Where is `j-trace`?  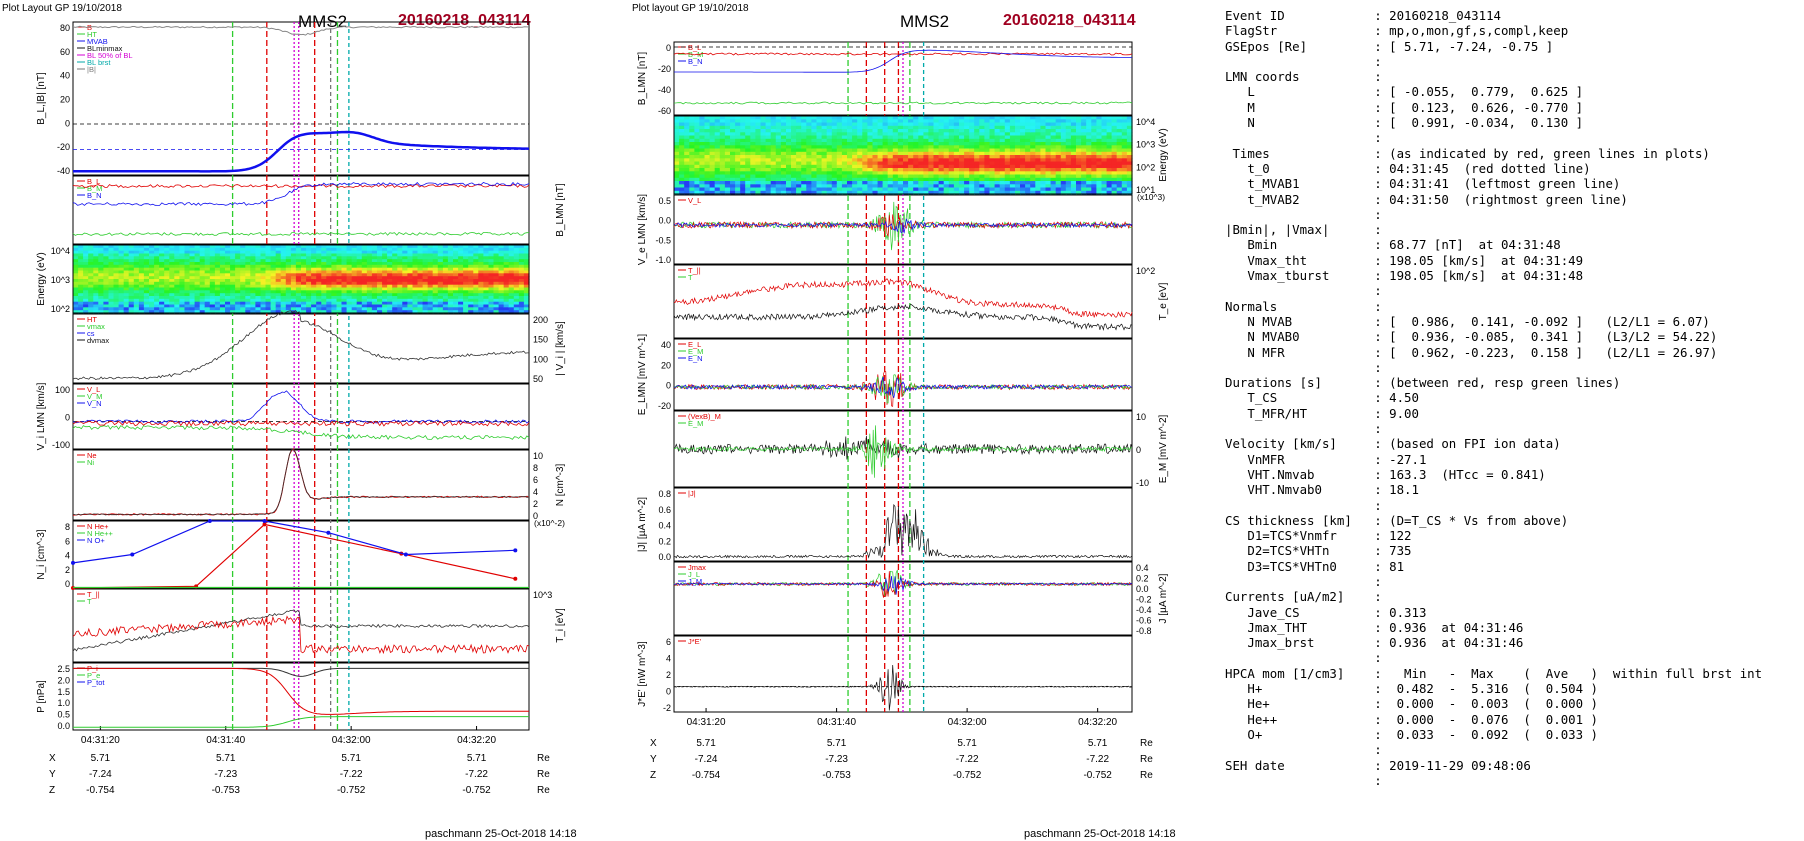 j-trace is located at coordinates (903, 531).